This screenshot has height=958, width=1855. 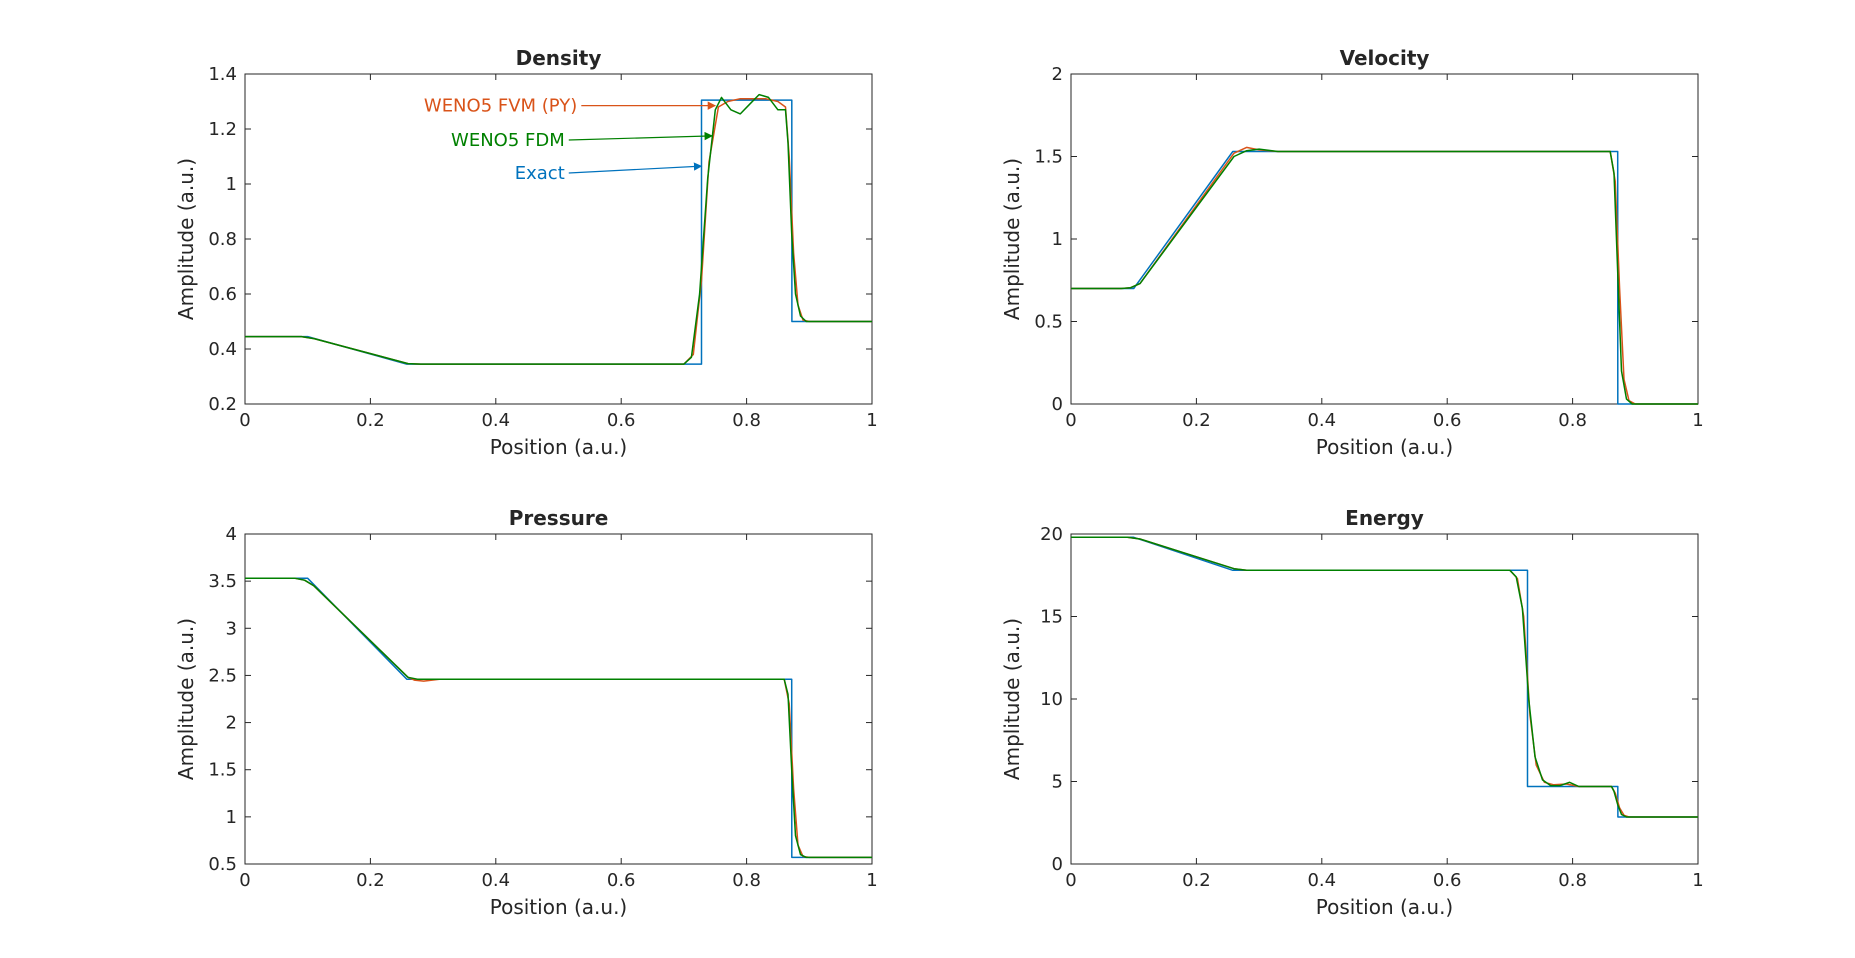 I want to click on y-tick-label: 2.5, so click(x=222, y=675).